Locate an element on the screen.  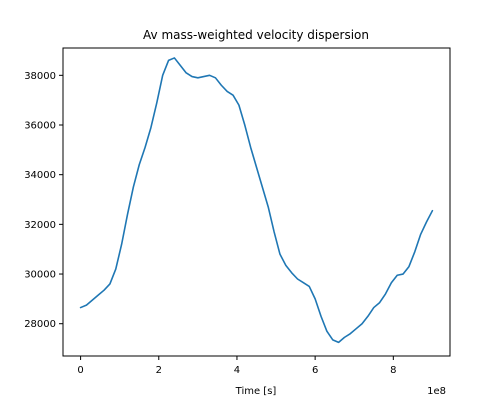
x-axis-label: Time [s] is located at coordinates (256, 391).